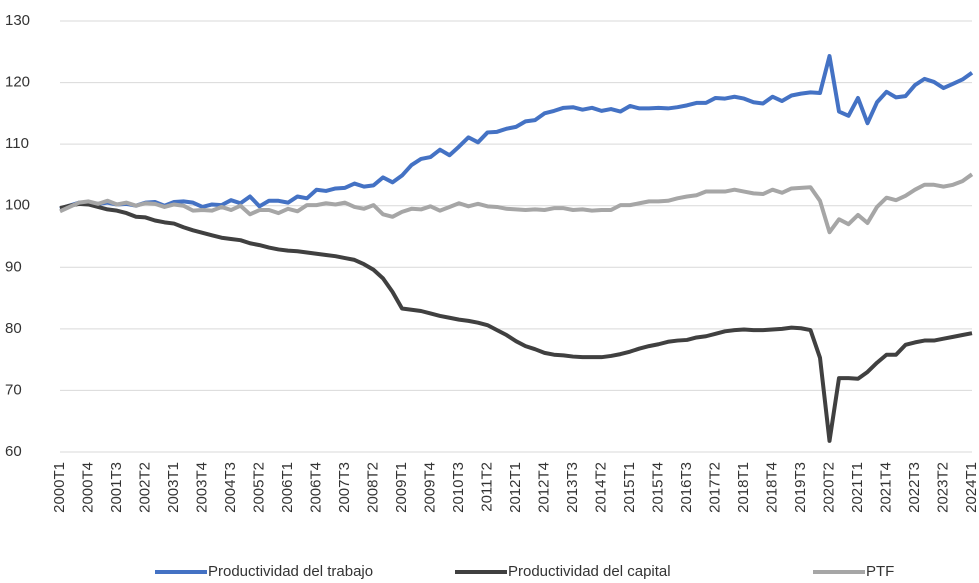 The image size is (979, 583). What do you see at coordinates (315, 487) in the screenshot?
I see `x-tick-label: 2006T4` at bounding box center [315, 487].